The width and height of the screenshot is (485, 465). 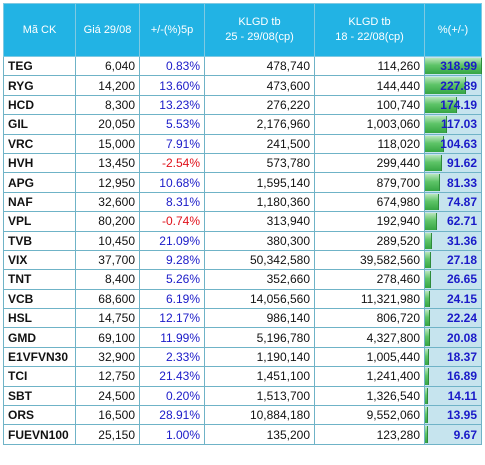 I want to click on ratio-value: 13.95, so click(x=461, y=415).